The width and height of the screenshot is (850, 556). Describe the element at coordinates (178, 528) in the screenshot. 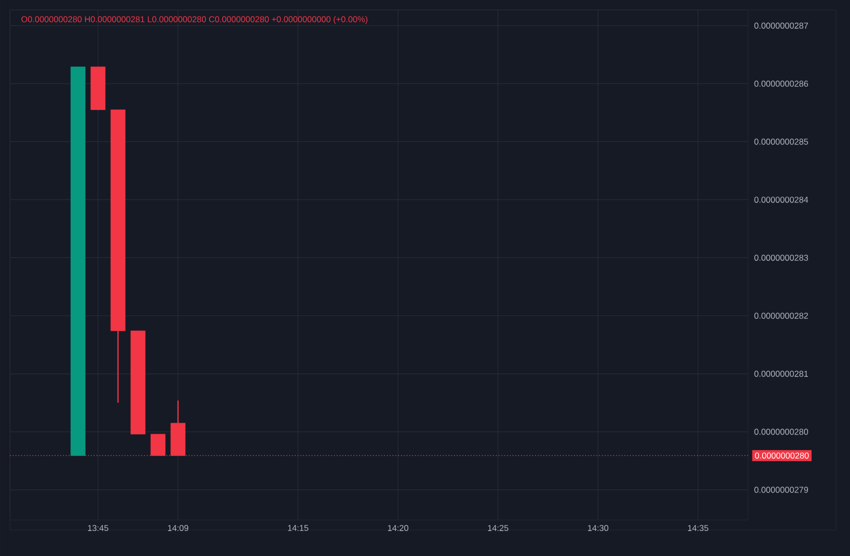

I see `x-tick-label: 14:09` at that location.